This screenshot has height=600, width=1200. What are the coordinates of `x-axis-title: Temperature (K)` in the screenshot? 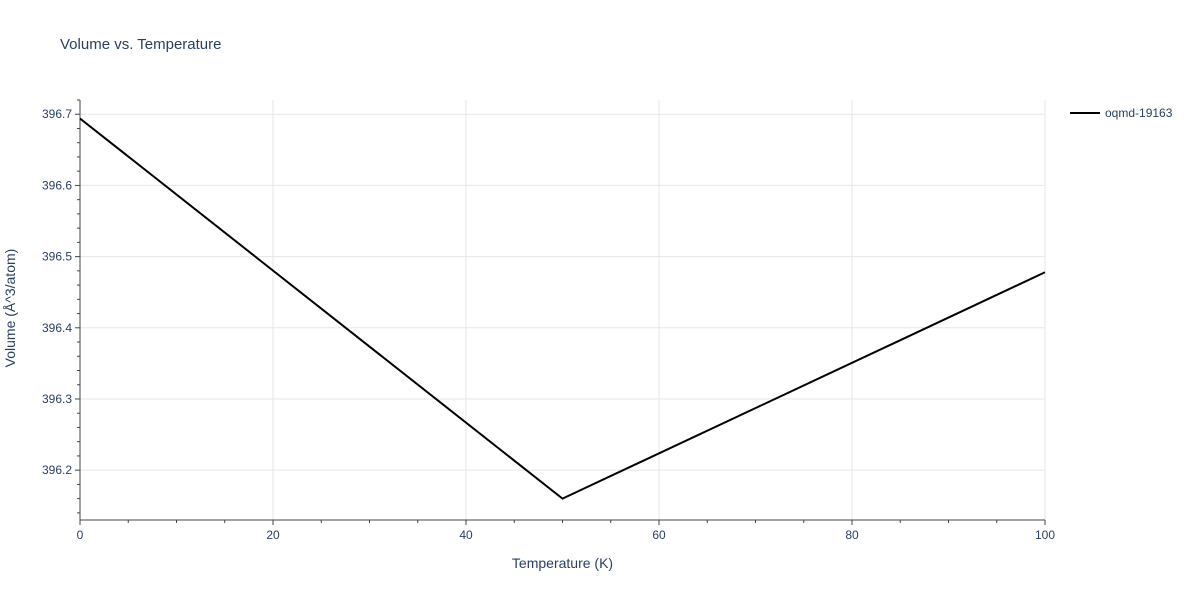 It's located at (562, 563).